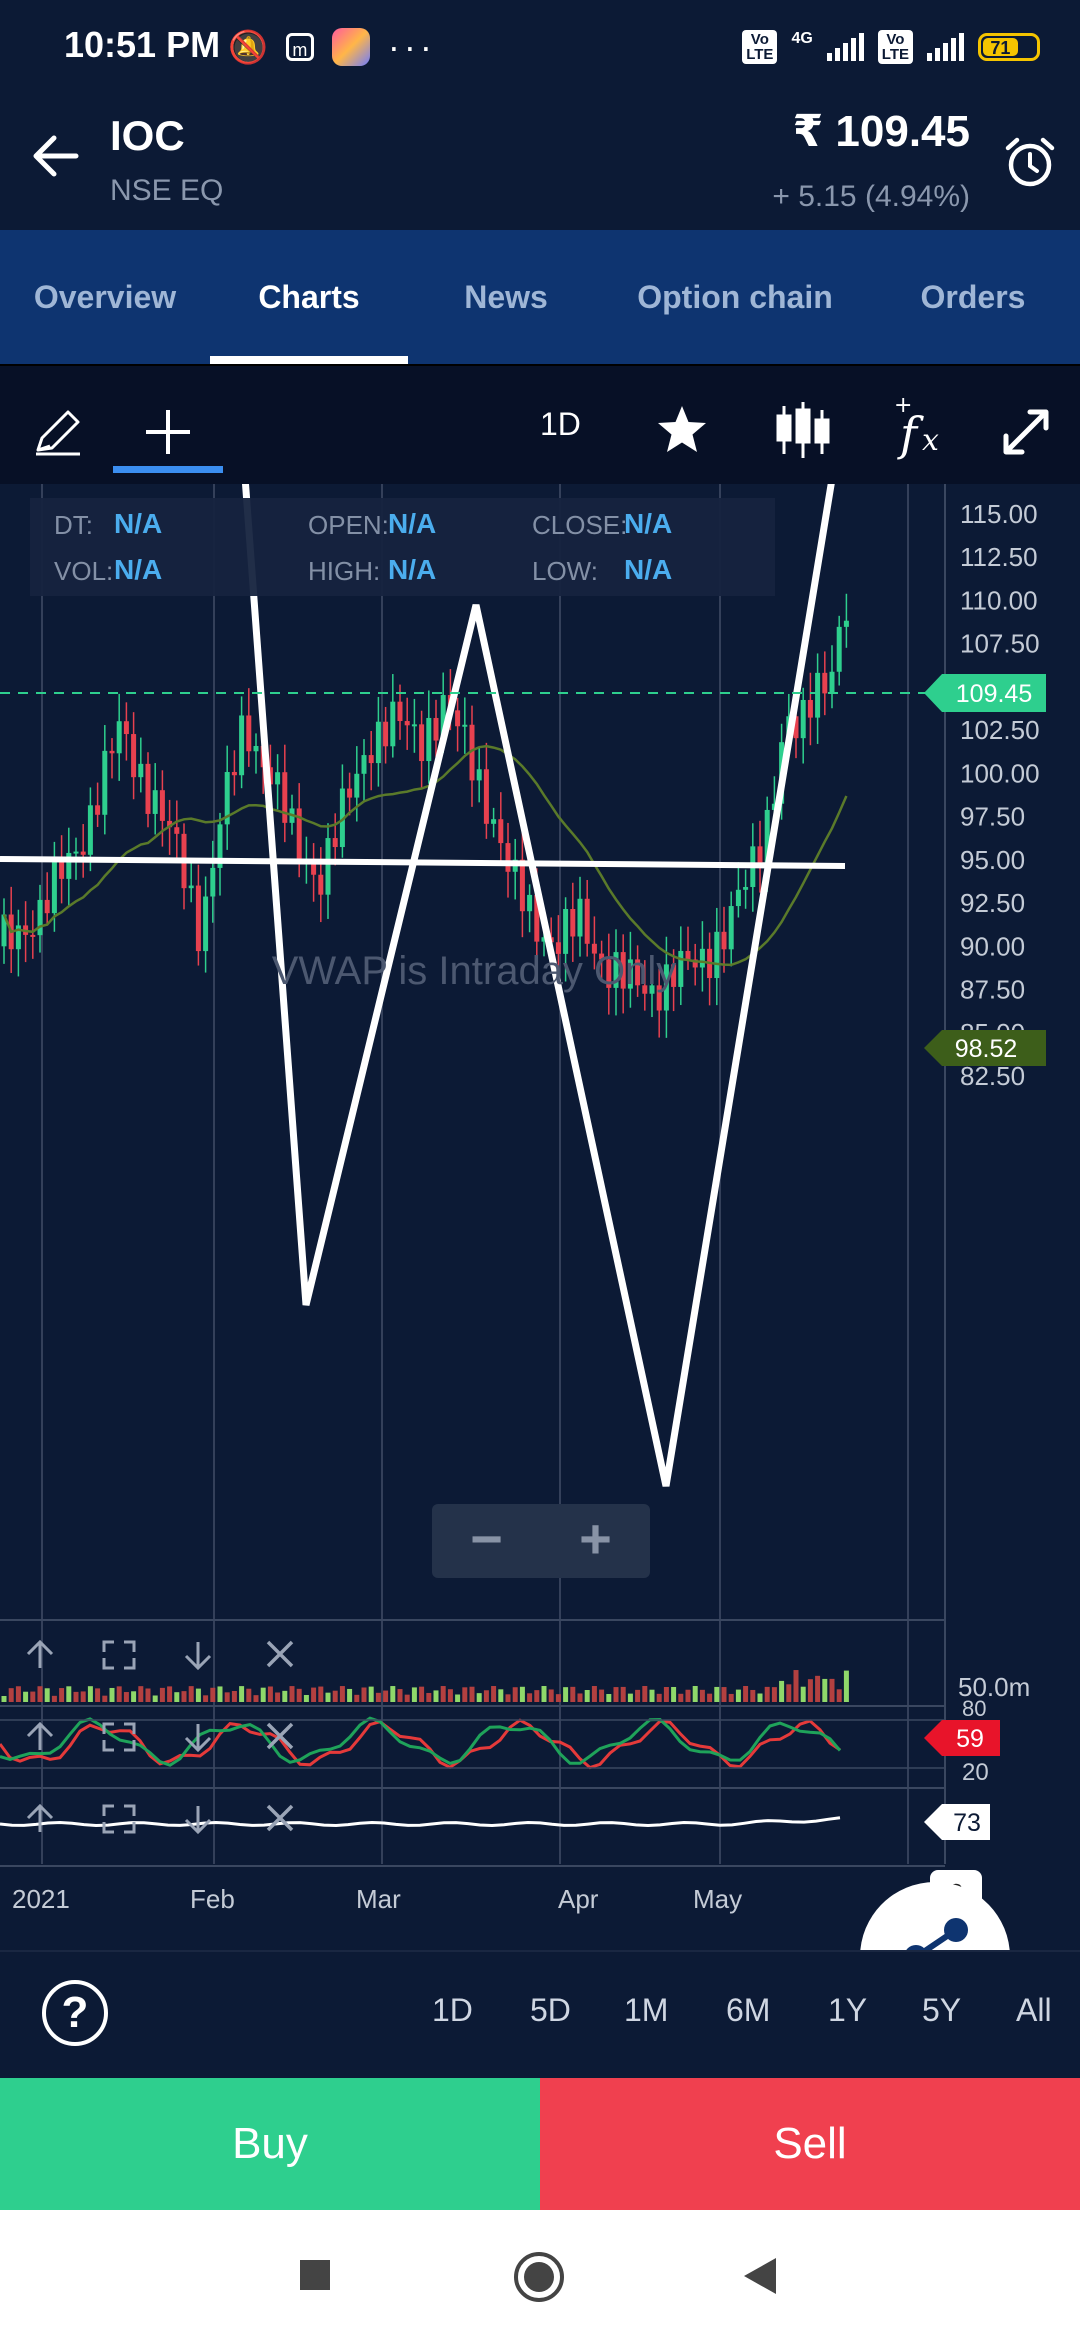  I want to click on alarm-icon, so click(1030, 162).